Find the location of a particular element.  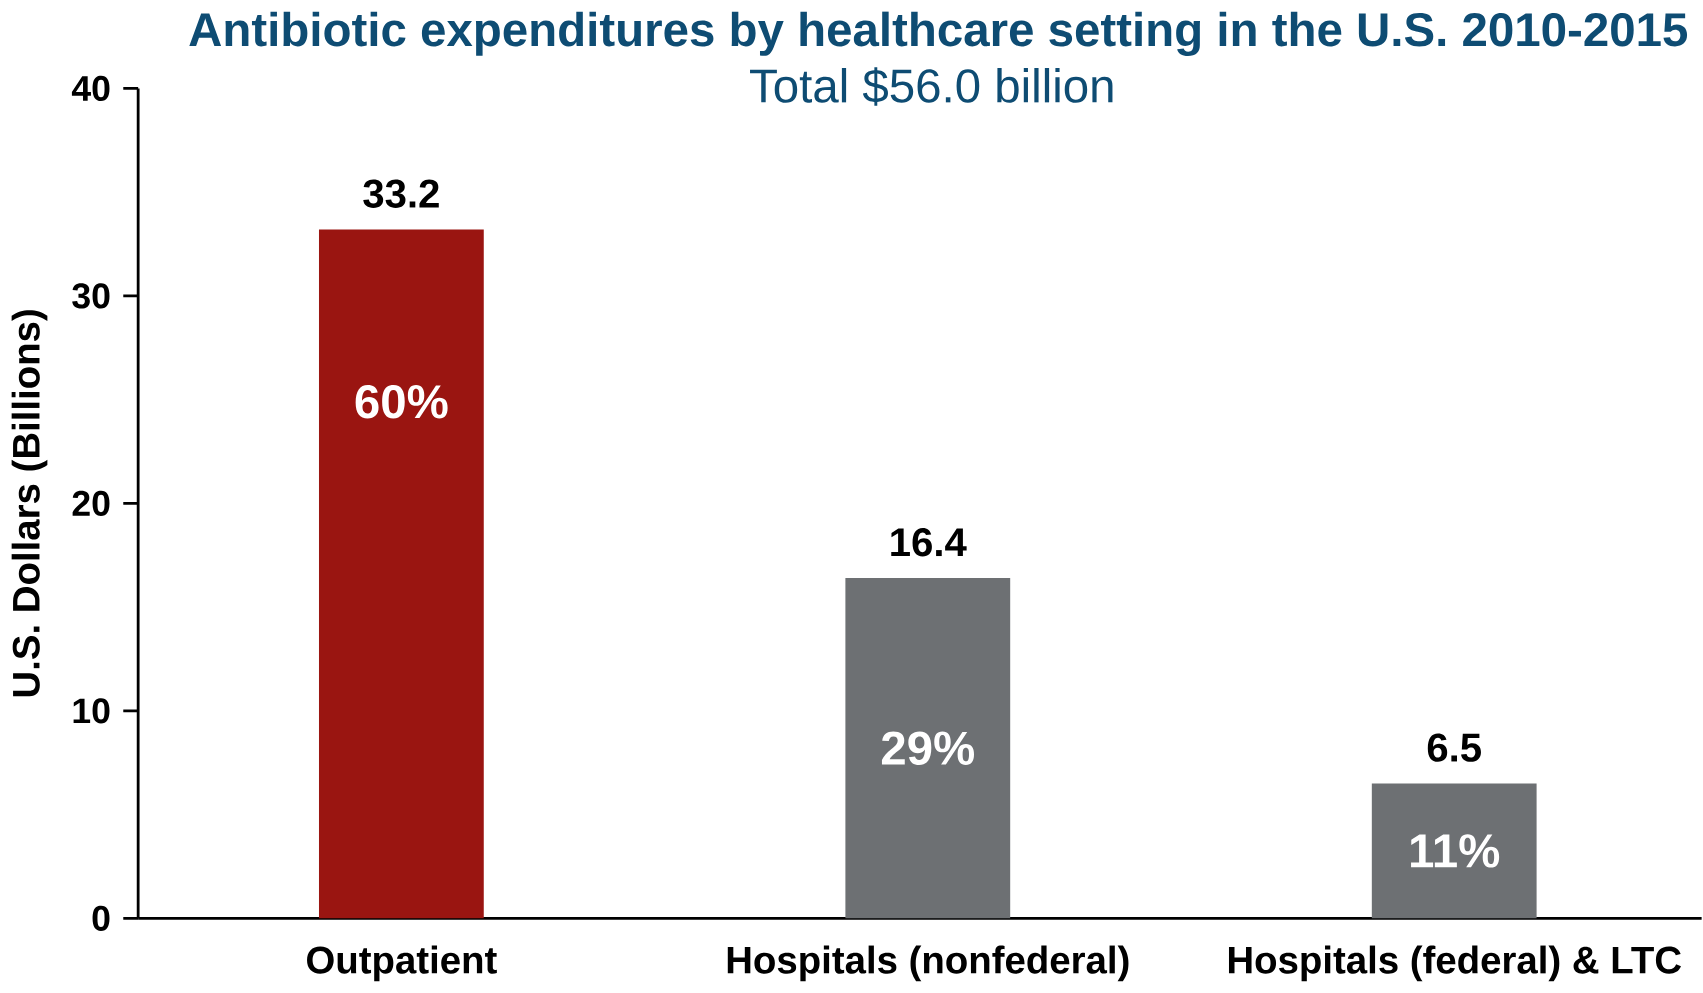

data-label: 6.5 is located at coordinates (1454, 747).